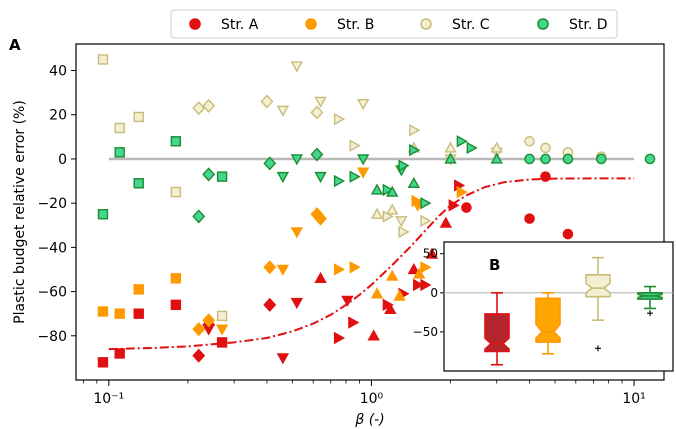  Describe the element at coordinates (471, 25) in the screenshot. I see `legend-label: Str. C` at that location.